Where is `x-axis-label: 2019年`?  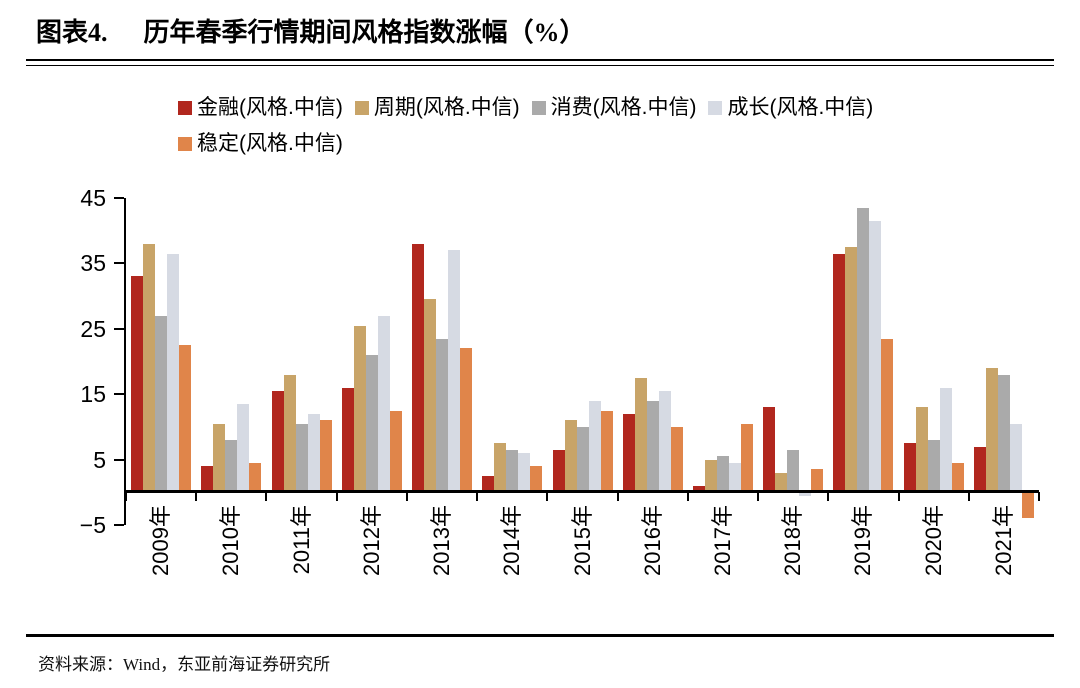 x-axis-label: 2019年 is located at coordinates (863, 541).